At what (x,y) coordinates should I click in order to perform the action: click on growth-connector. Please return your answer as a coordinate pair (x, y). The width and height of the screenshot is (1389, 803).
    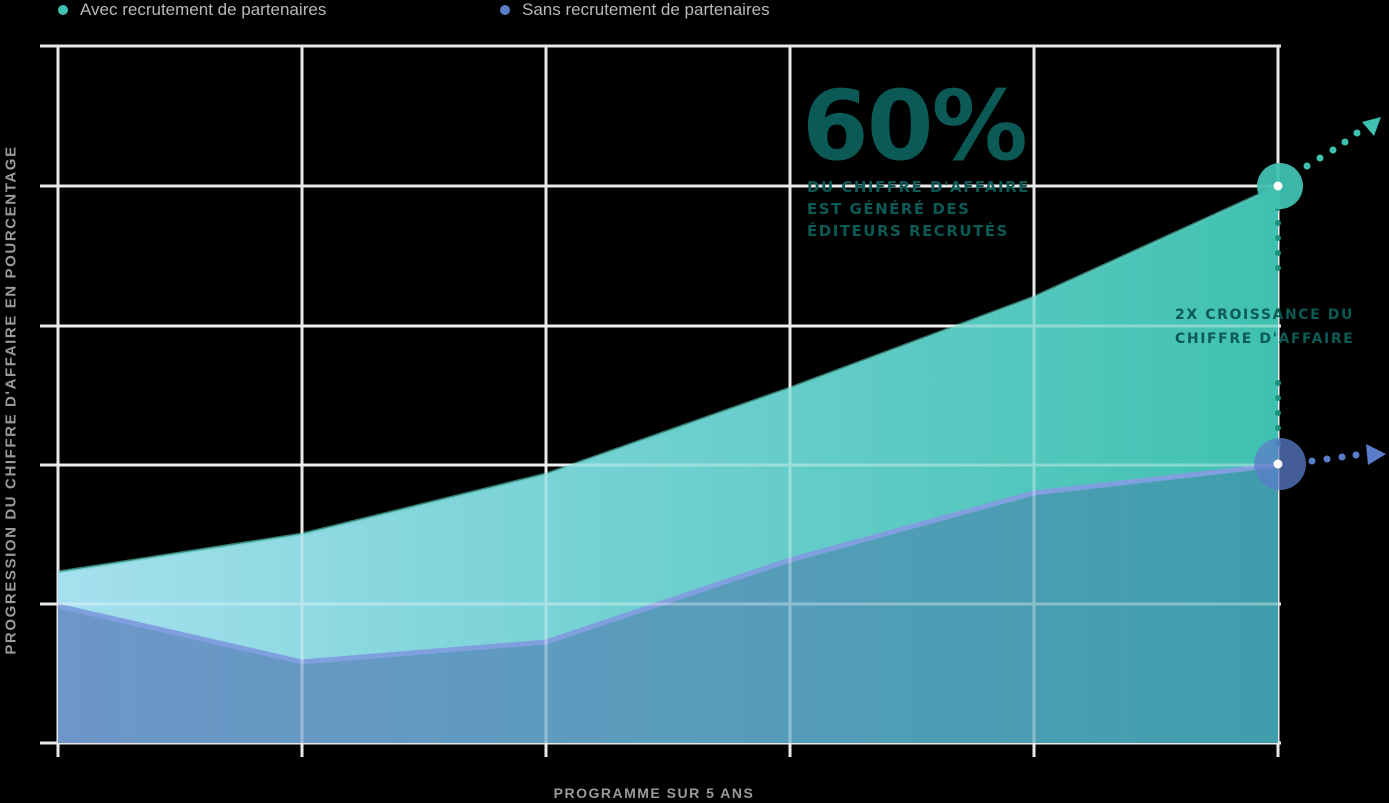
    Looking at the image, I should click on (1278, 325).